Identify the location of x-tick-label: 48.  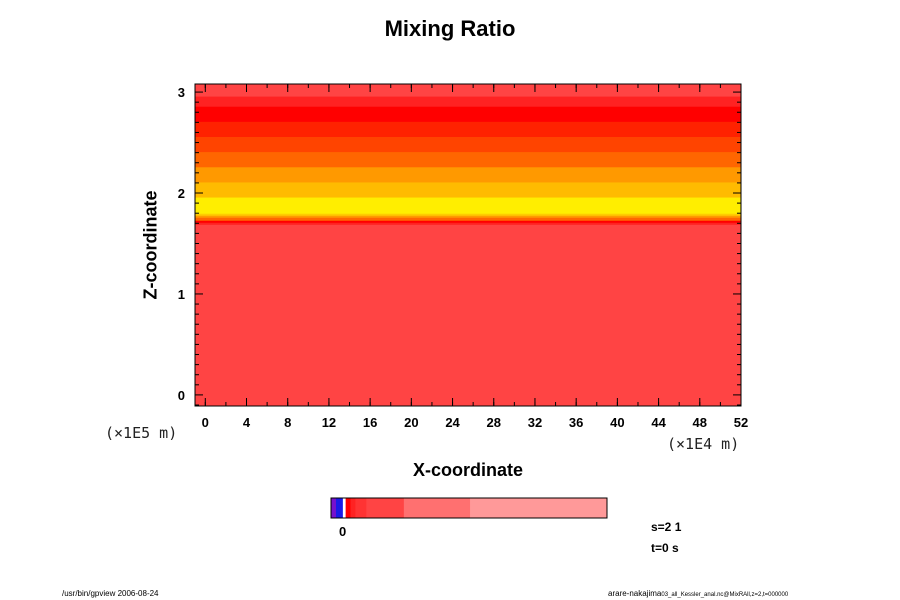
(700, 422).